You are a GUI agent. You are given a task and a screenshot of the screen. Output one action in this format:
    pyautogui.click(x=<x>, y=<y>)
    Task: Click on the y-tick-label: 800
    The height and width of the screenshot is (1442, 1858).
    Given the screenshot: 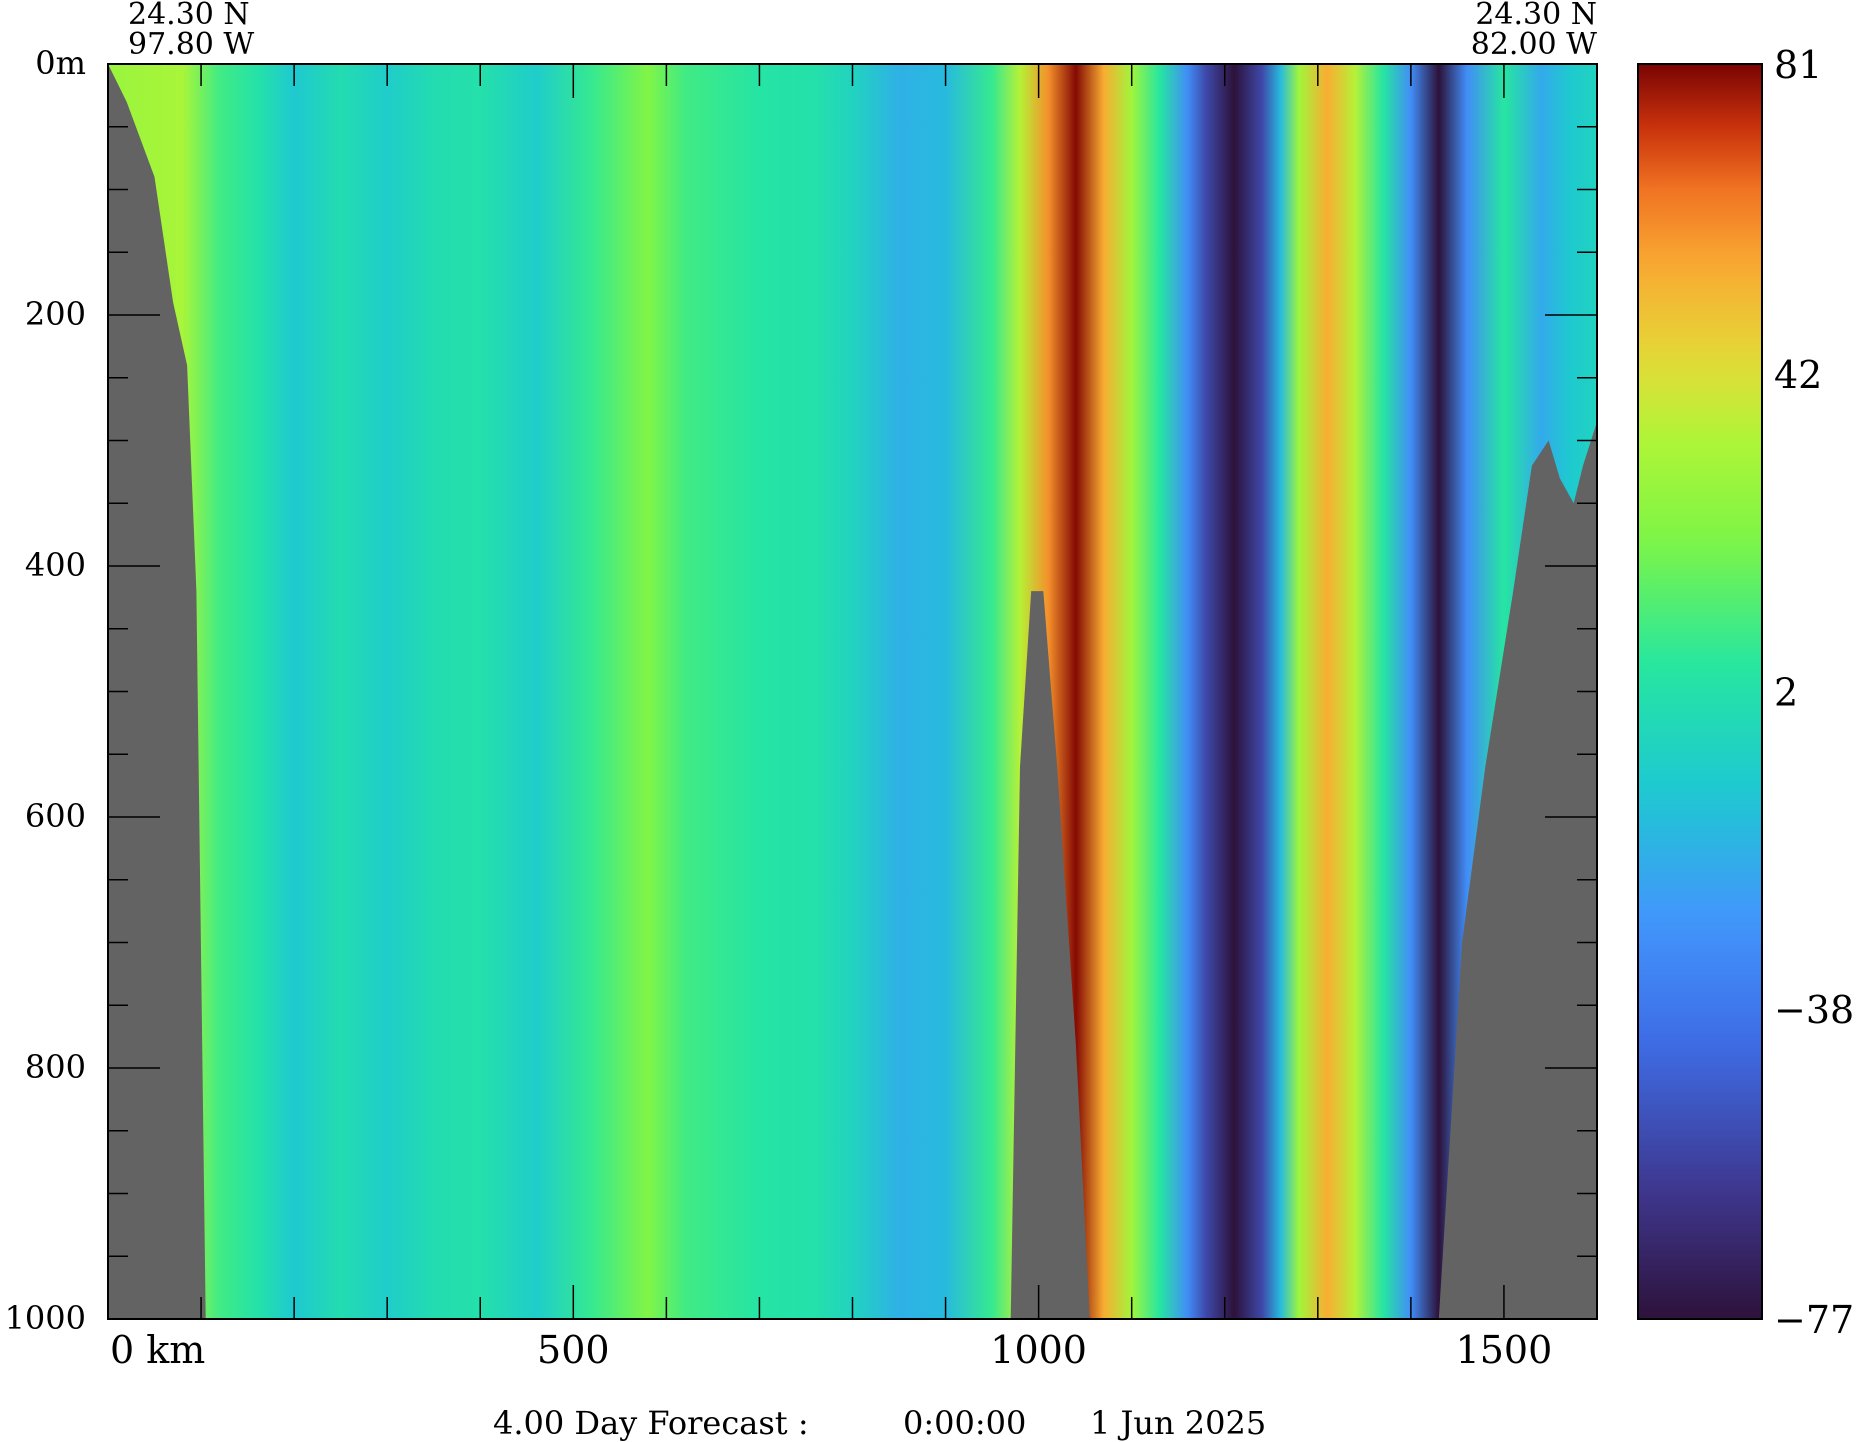 What is the action you would take?
    pyautogui.click(x=55, y=1067)
    